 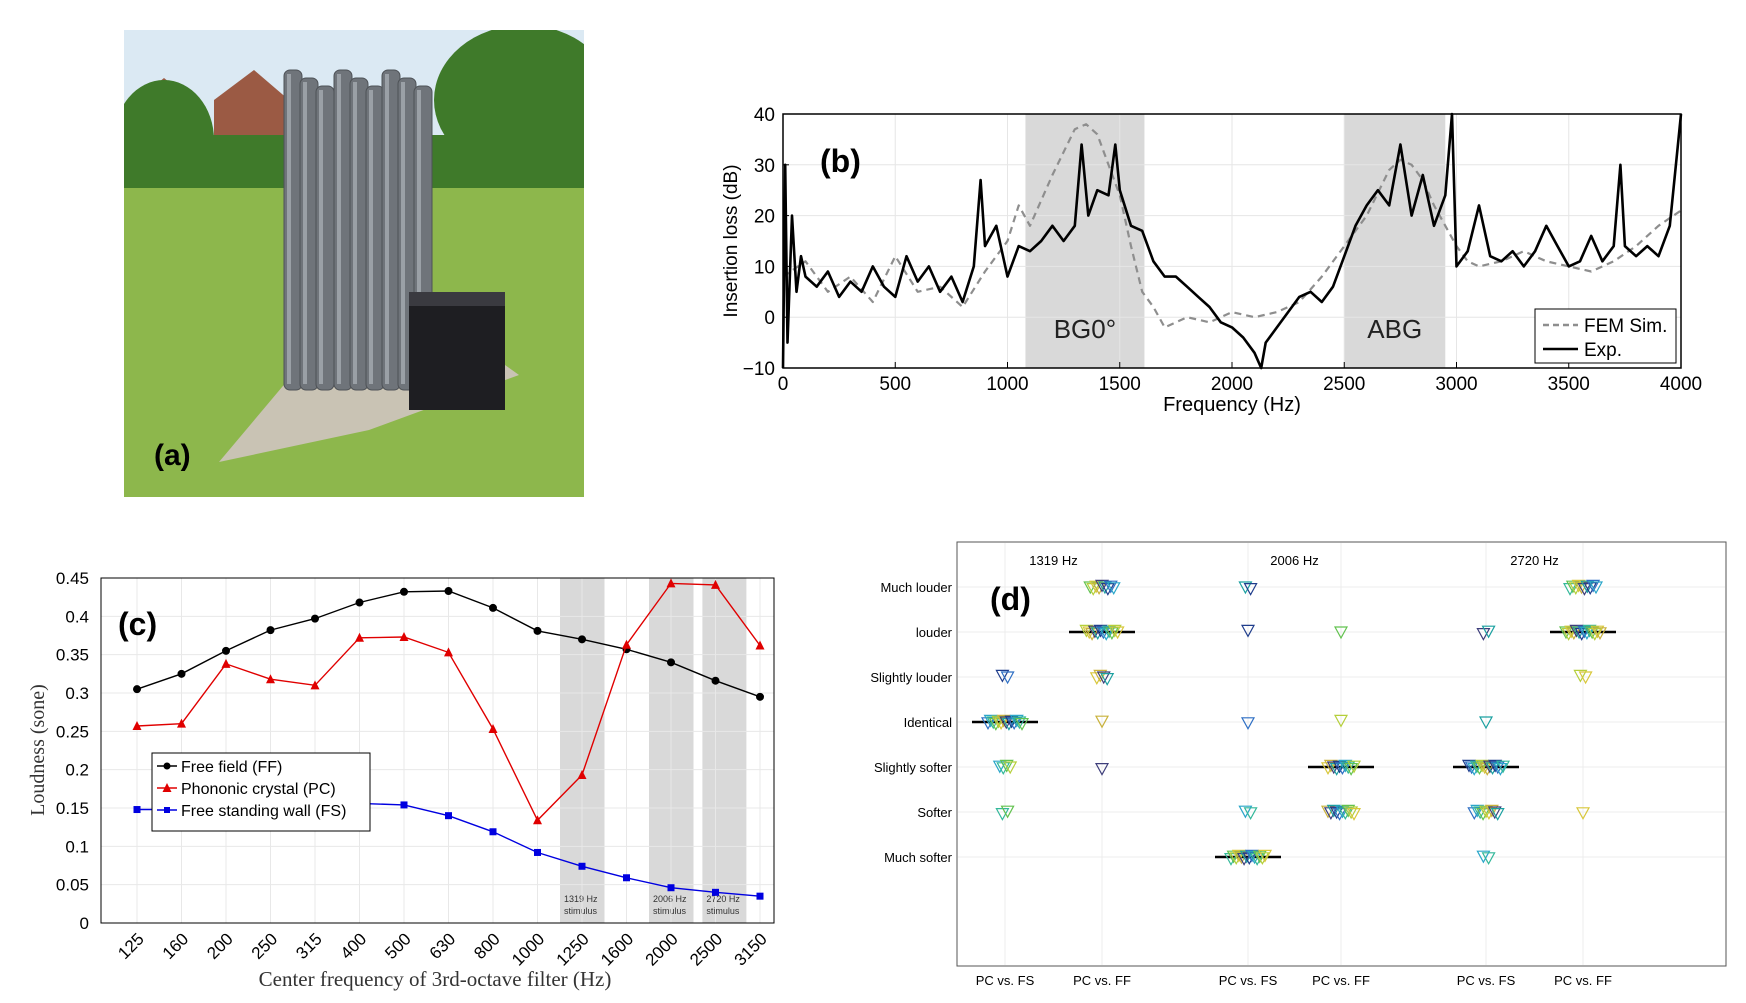 I want to click on chart-d-y-category-label: louder, so click(x=934, y=632).